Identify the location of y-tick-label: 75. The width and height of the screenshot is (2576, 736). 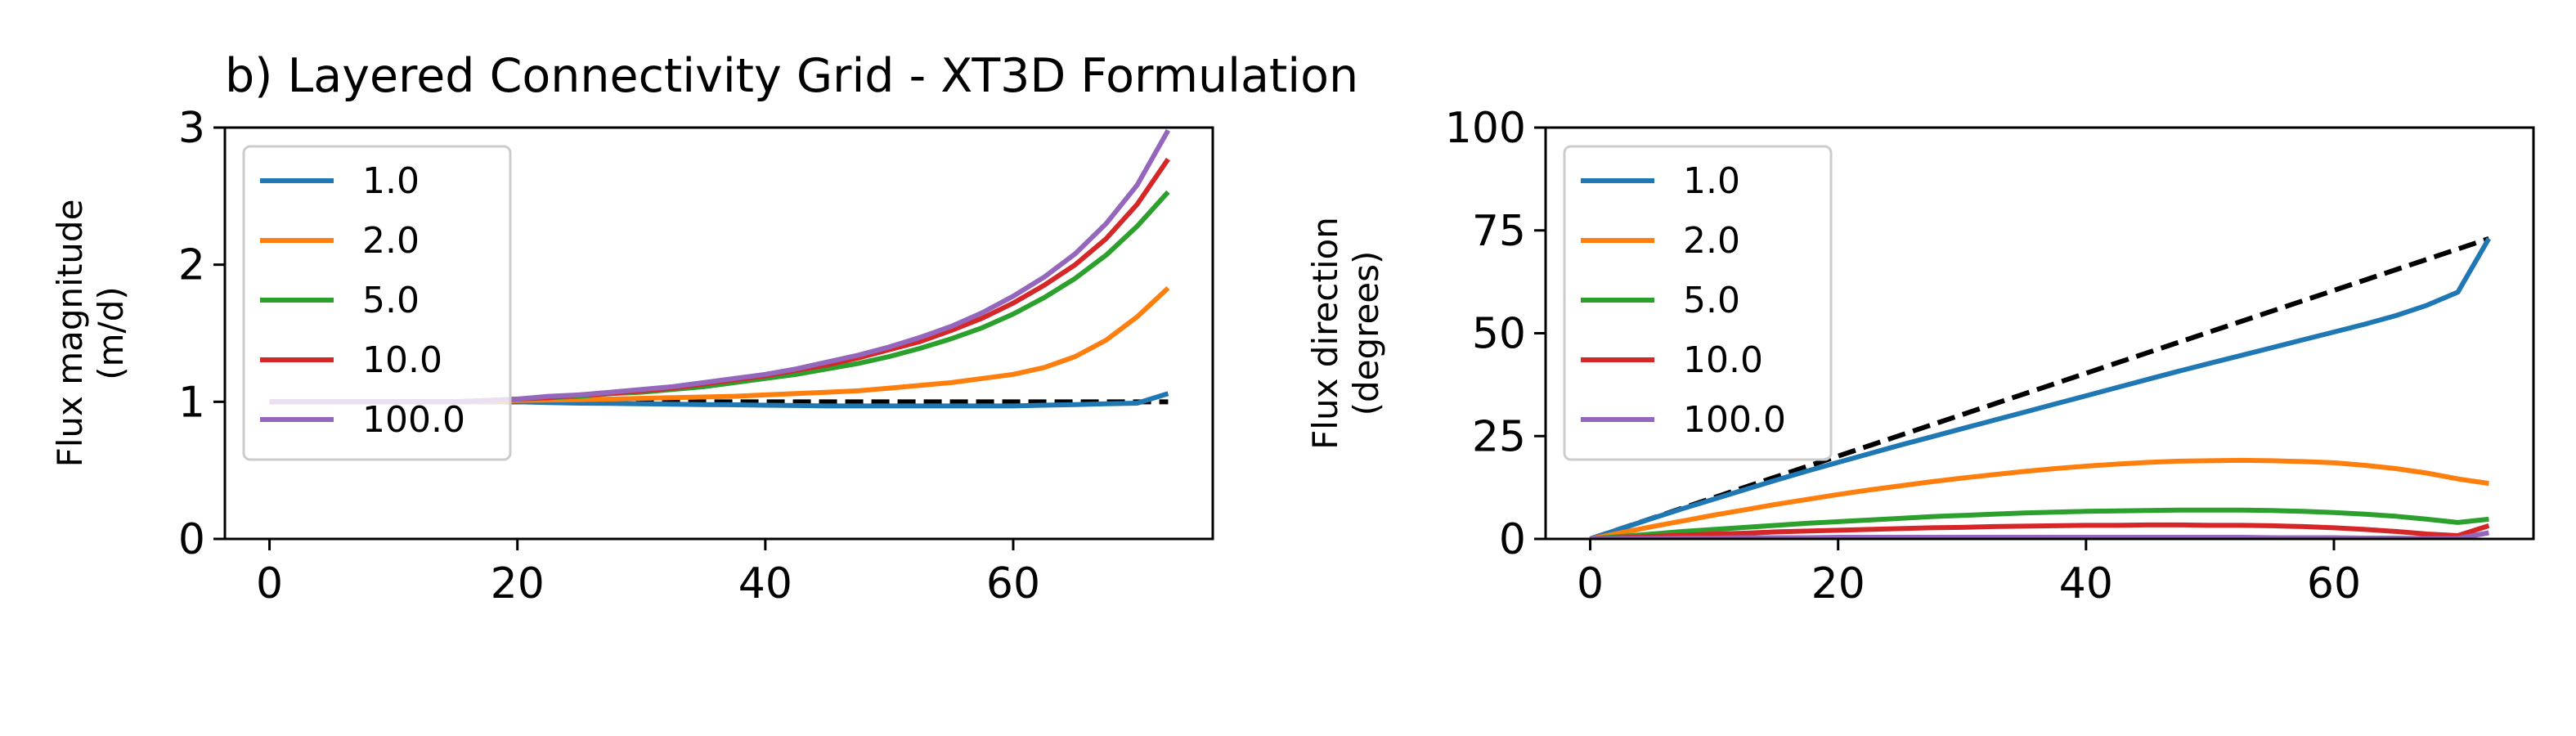
(1499, 231).